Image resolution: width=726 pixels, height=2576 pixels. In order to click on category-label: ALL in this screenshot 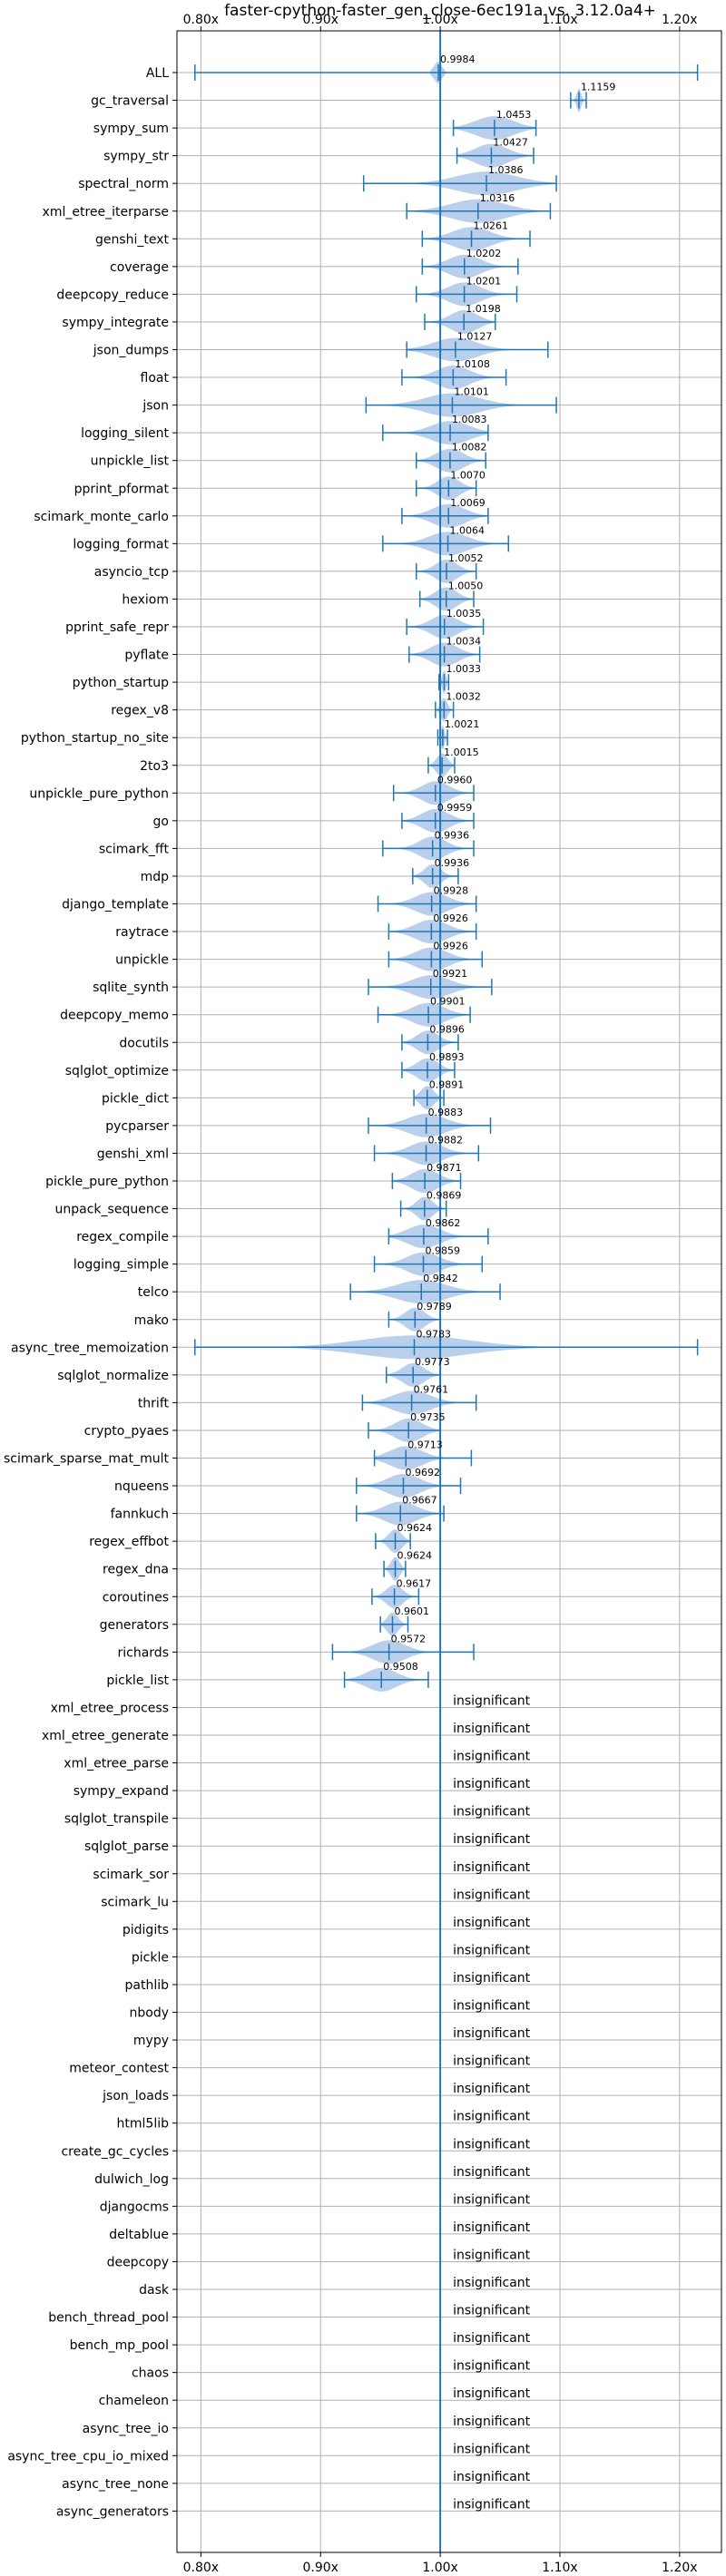, I will do `click(157, 73)`.